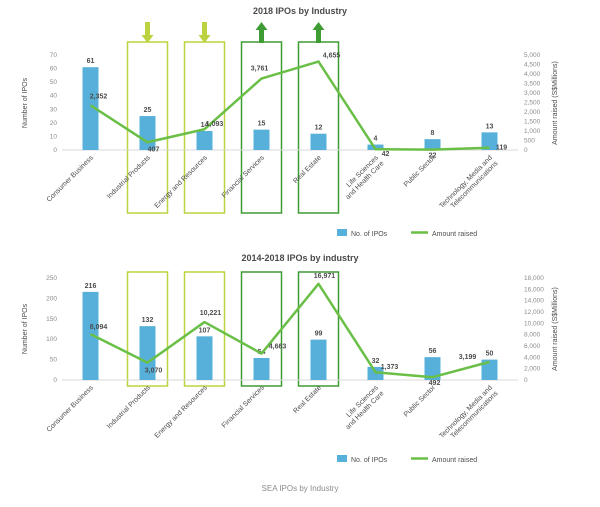 The image size is (600, 507). What do you see at coordinates (148, 110) in the screenshot?
I see `bar-value-label: 25` at bounding box center [148, 110].